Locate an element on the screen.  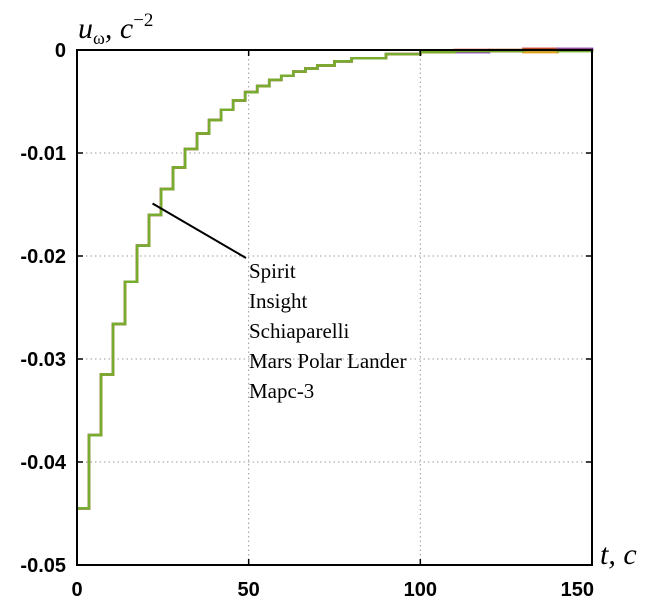
y-tick-label: -0.05 is located at coordinates (43, 566).